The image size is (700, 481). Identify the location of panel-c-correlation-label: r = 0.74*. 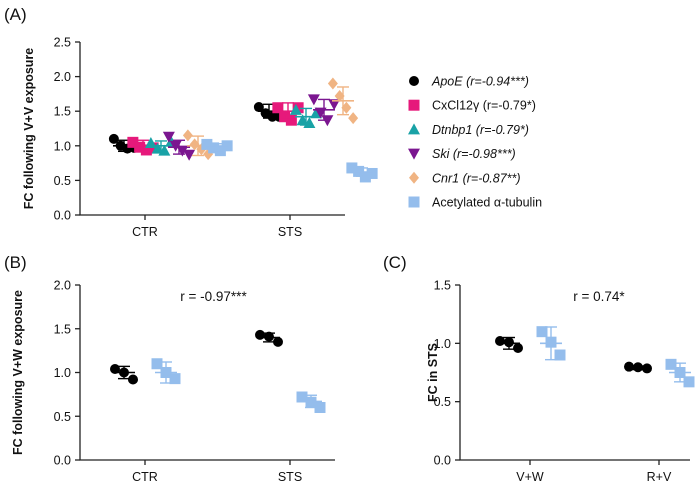
(599, 296).